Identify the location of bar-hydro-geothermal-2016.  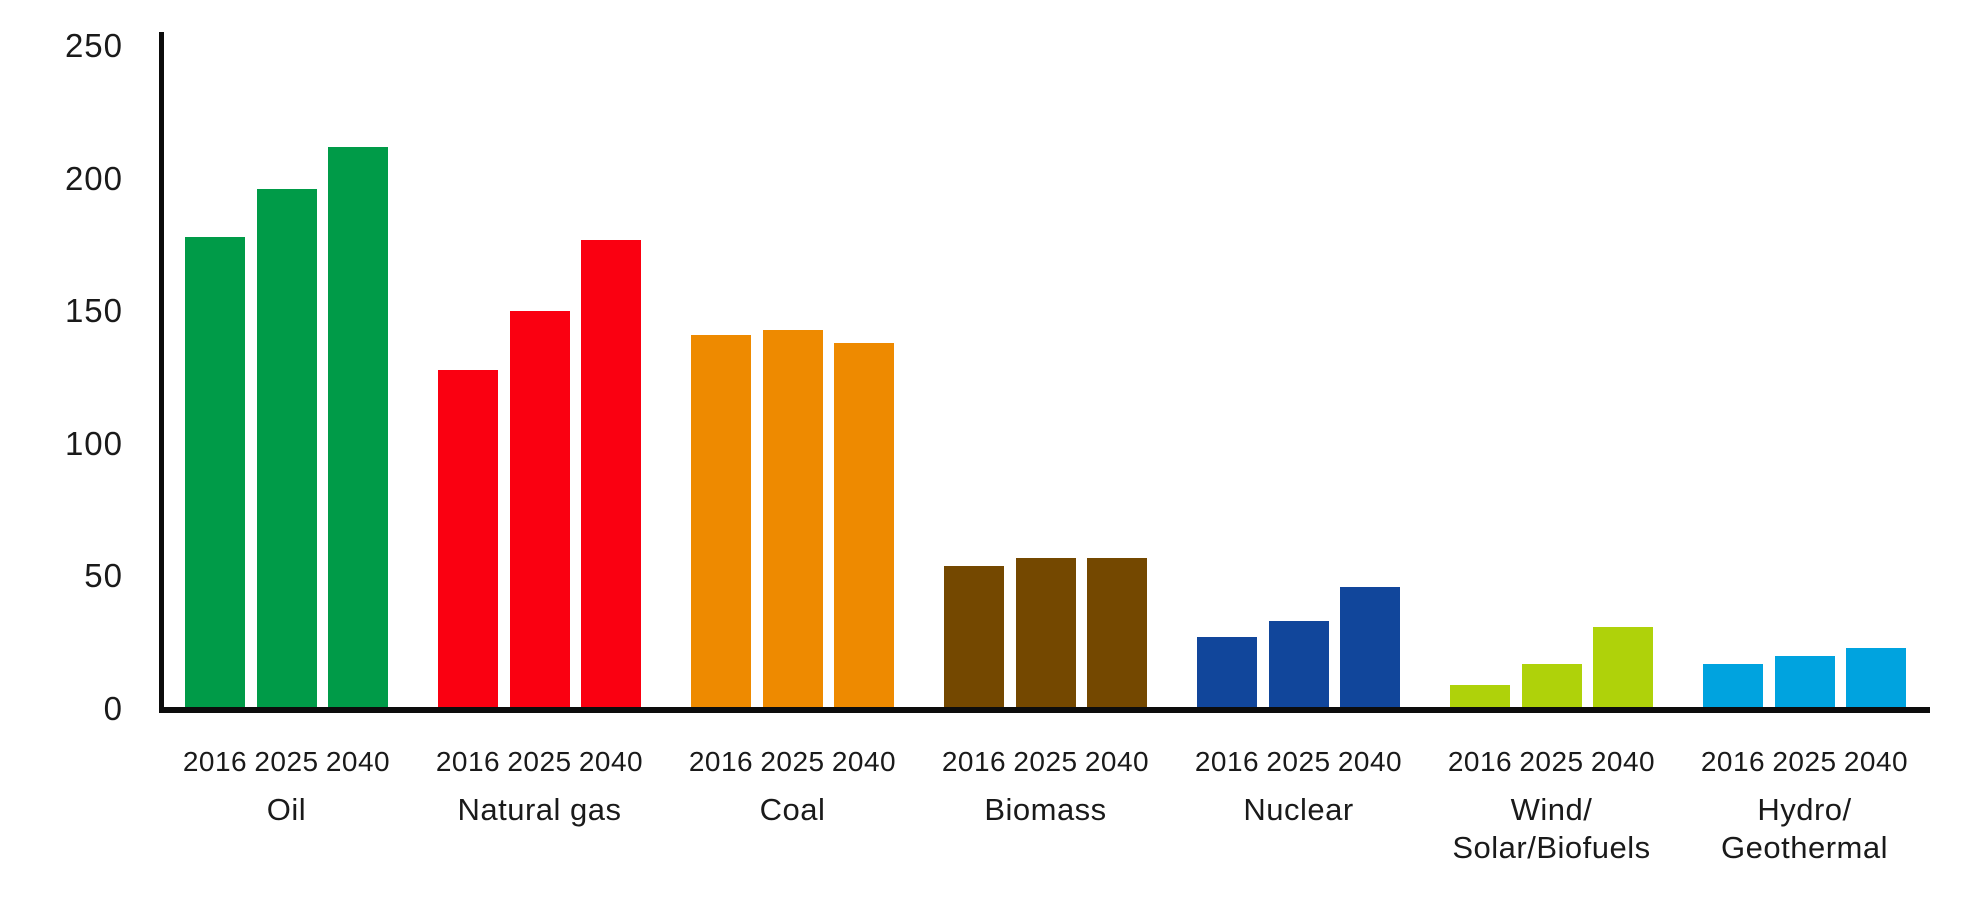
(1733, 685).